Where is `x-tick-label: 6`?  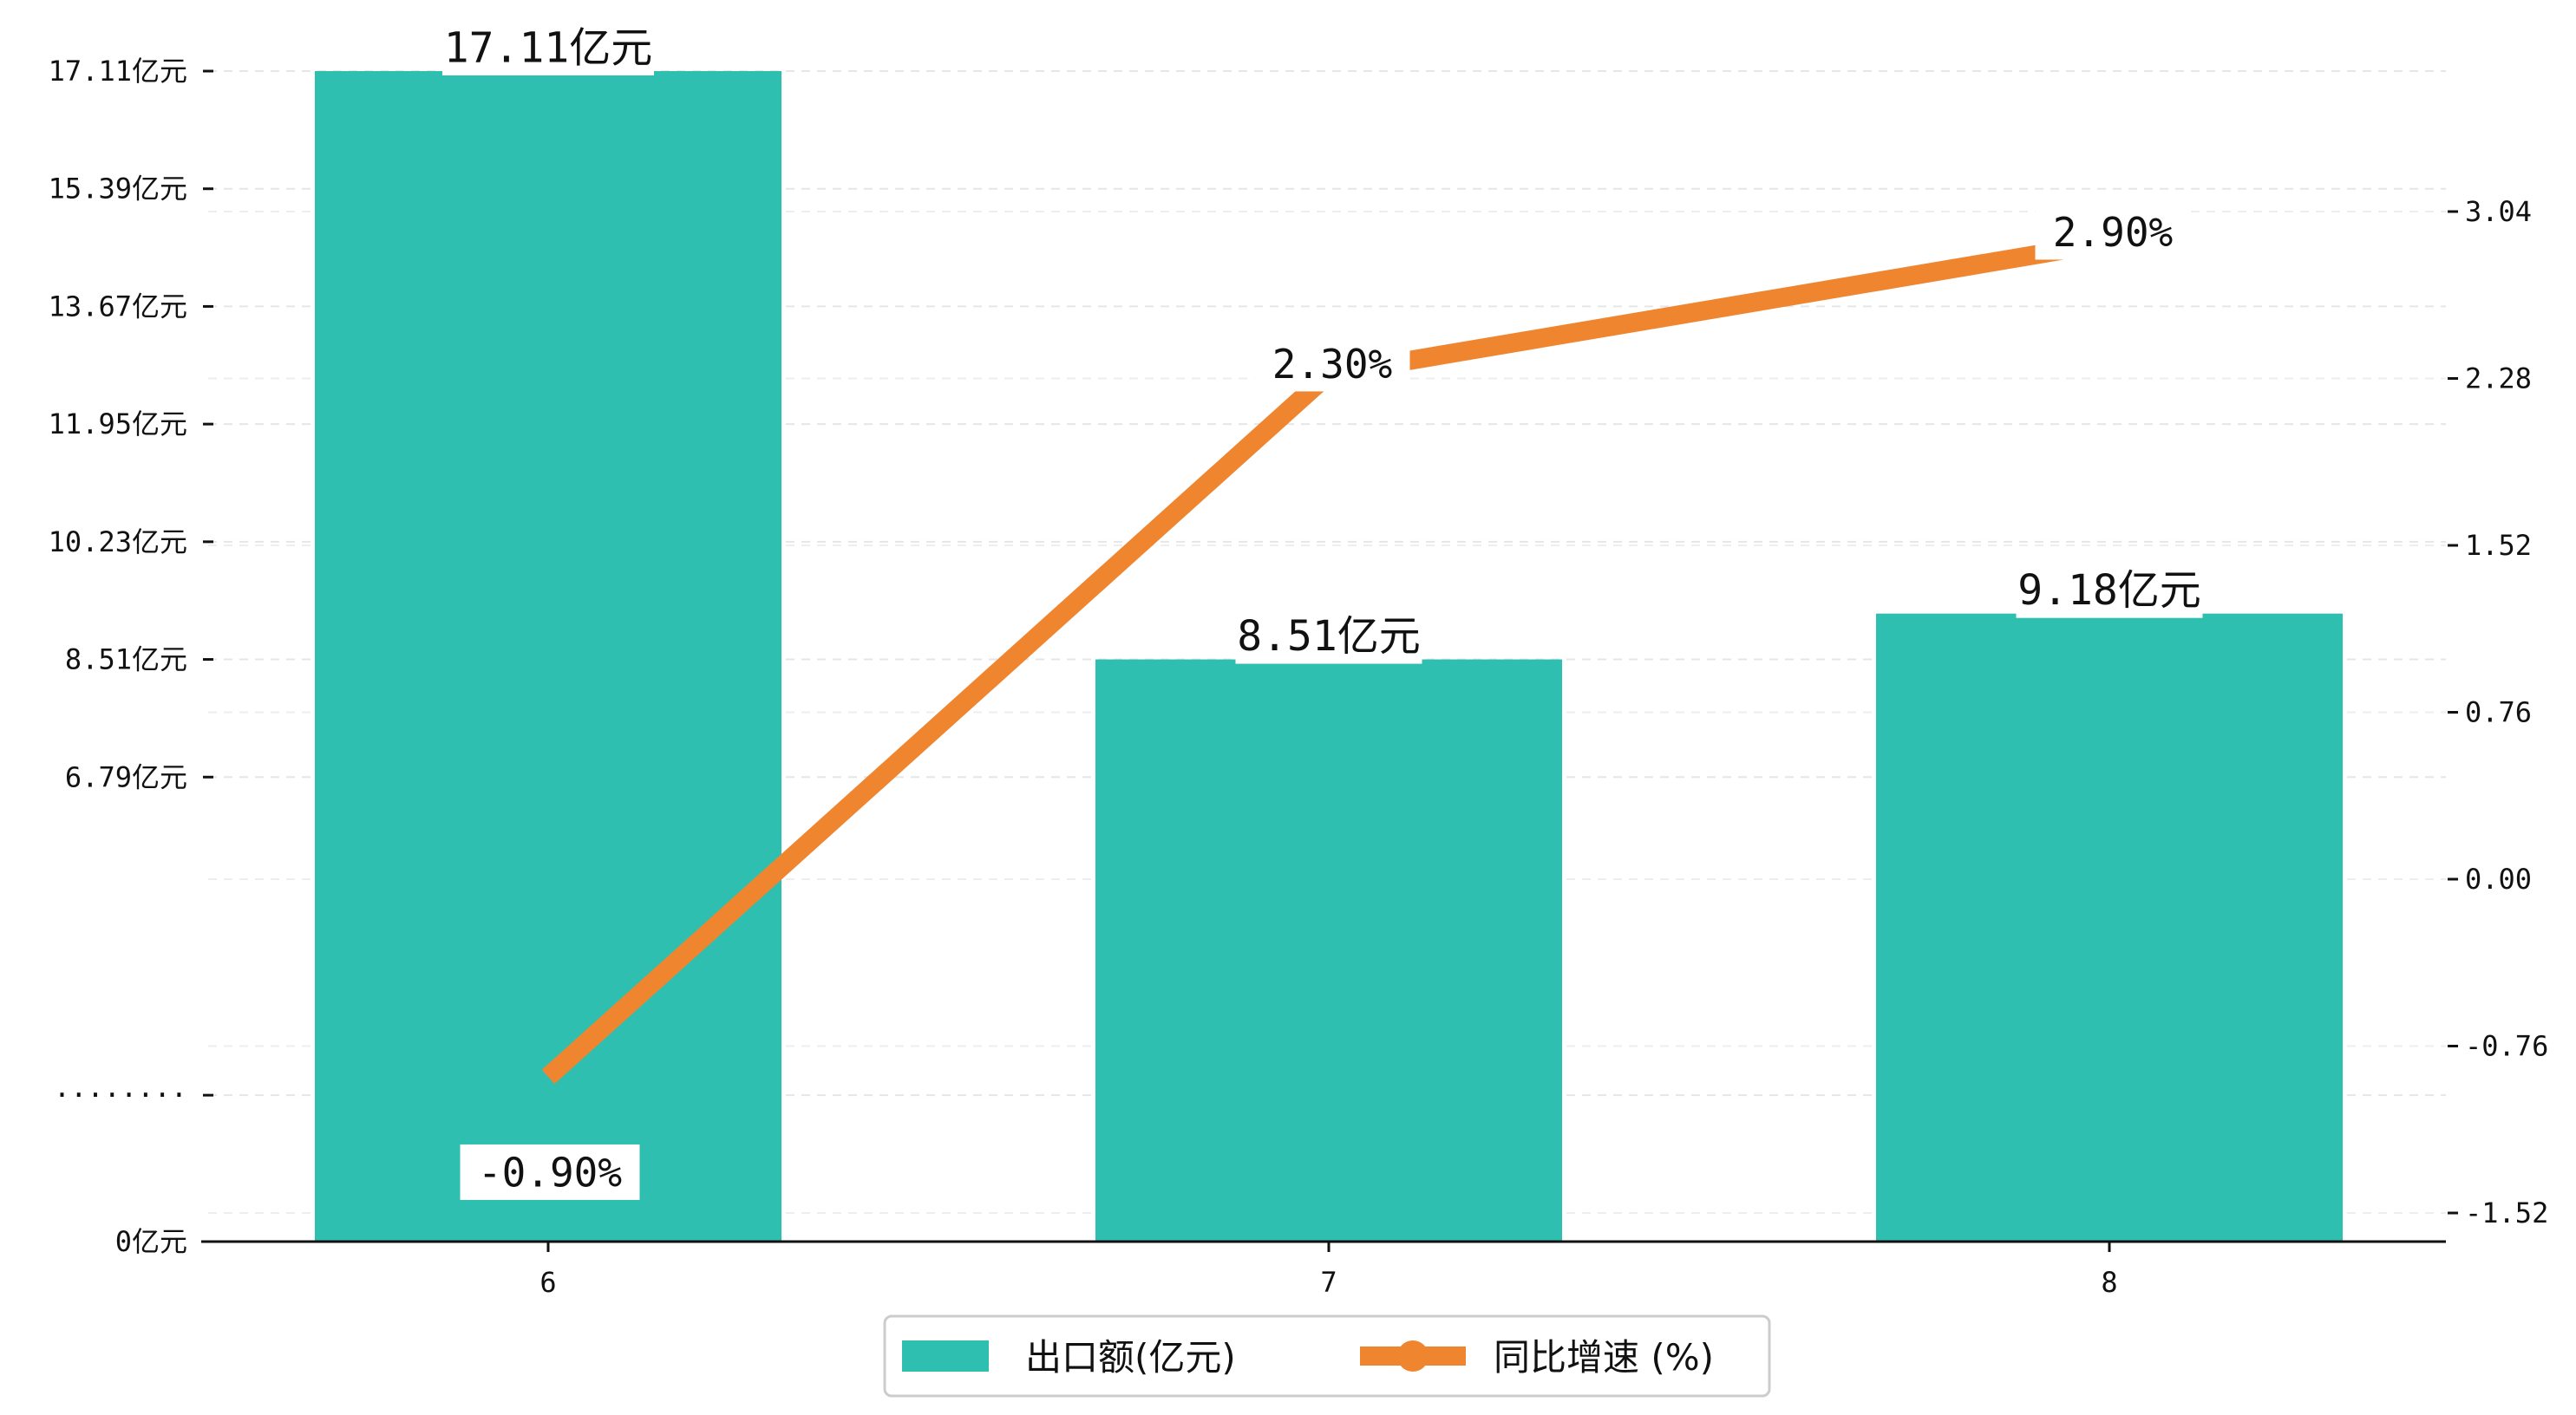
x-tick-label: 6 is located at coordinates (547, 1282).